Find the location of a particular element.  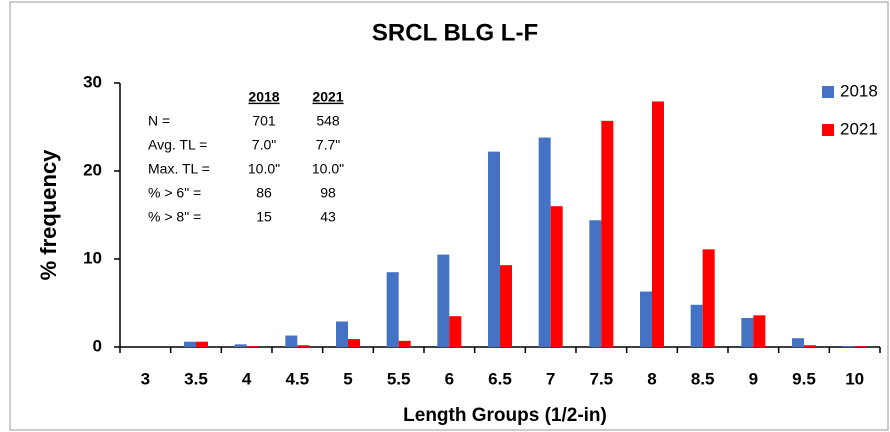

legend-label: 2021 is located at coordinates (859, 128).